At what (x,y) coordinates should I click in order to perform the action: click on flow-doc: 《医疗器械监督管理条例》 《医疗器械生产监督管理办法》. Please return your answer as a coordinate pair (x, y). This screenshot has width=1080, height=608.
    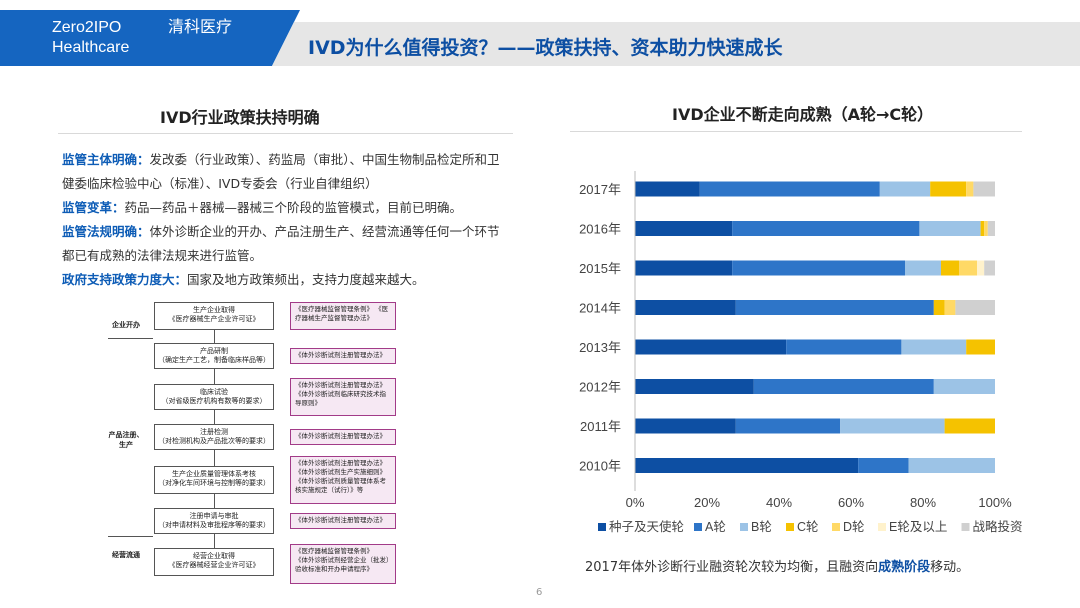
    Looking at the image, I should click on (343, 316).